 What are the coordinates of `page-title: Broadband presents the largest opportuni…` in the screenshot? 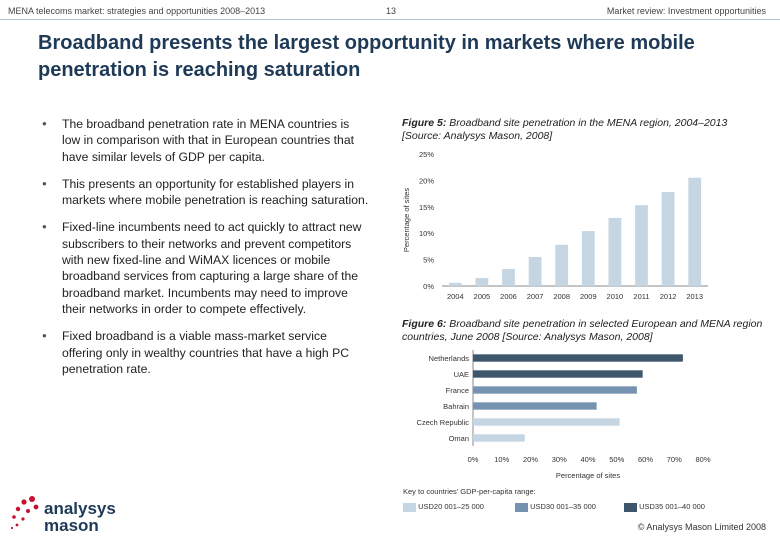 It's located at (366, 56).